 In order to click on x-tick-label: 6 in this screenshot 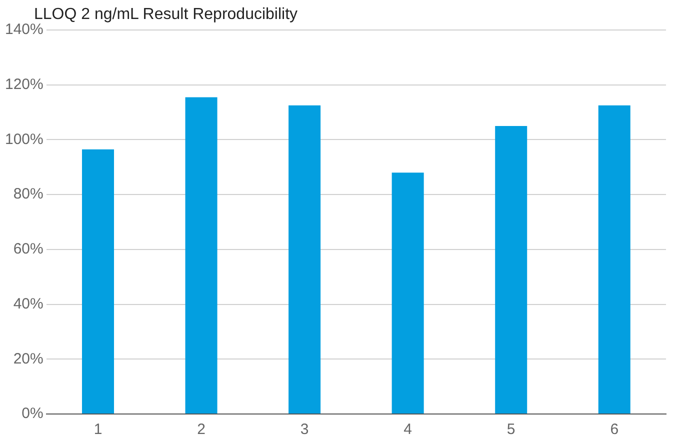, I will do `click(614, 429)`.